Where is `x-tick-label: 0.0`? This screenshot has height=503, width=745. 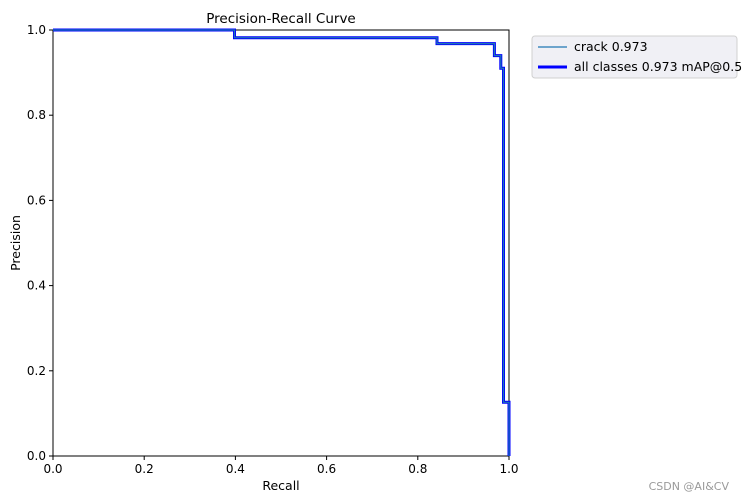 x-tick-label: 0.0 is located at coordinates (52, 469).